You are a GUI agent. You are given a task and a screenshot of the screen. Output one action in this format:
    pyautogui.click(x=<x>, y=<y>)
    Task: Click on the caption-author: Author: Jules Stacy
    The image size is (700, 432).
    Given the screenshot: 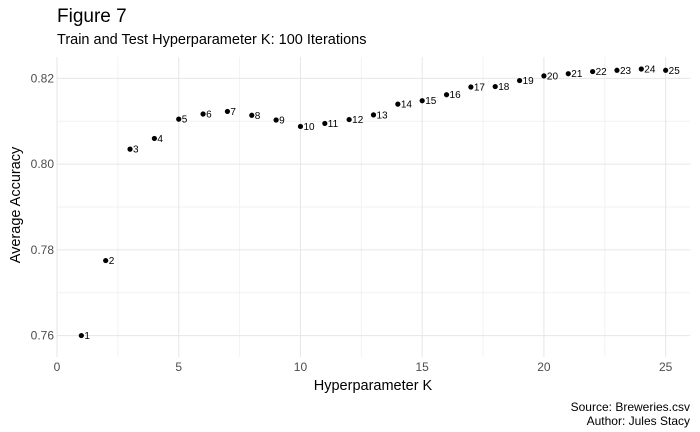 What is the action you would take?
    pyautogui.click(x=638, y=421)
    